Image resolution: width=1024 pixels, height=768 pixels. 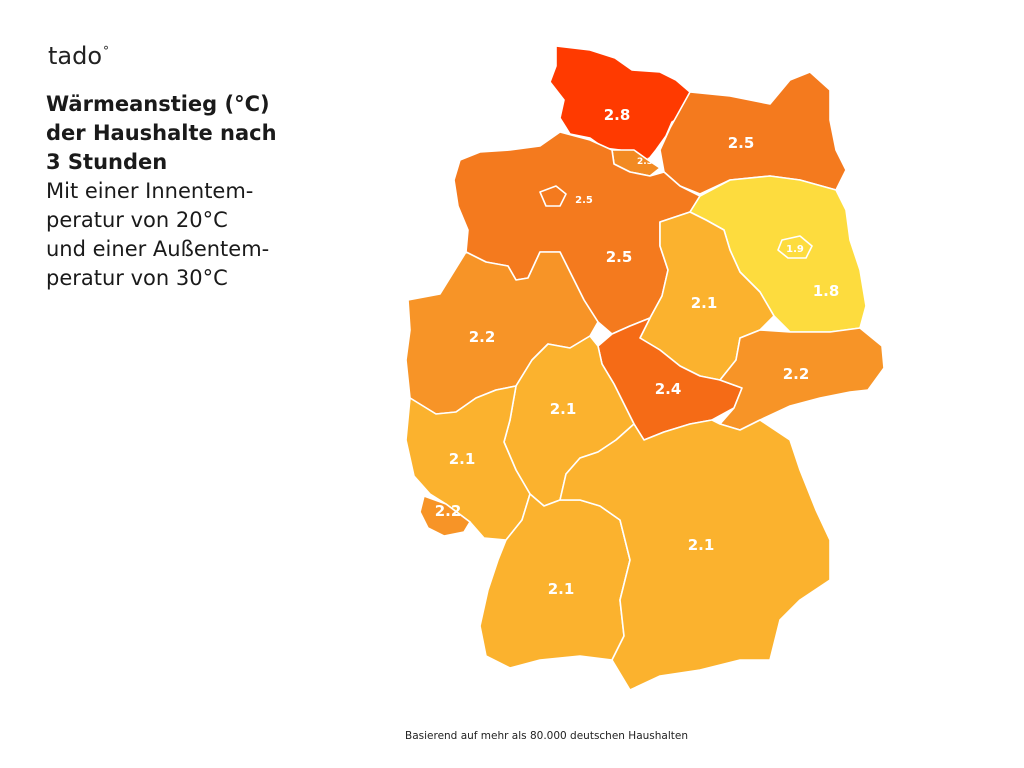 What do you see at coordinates (150, 191) in the screenshot?
I see `subtitle-line-1: Mit einer Innentem-` at bounding box center [150, 191].